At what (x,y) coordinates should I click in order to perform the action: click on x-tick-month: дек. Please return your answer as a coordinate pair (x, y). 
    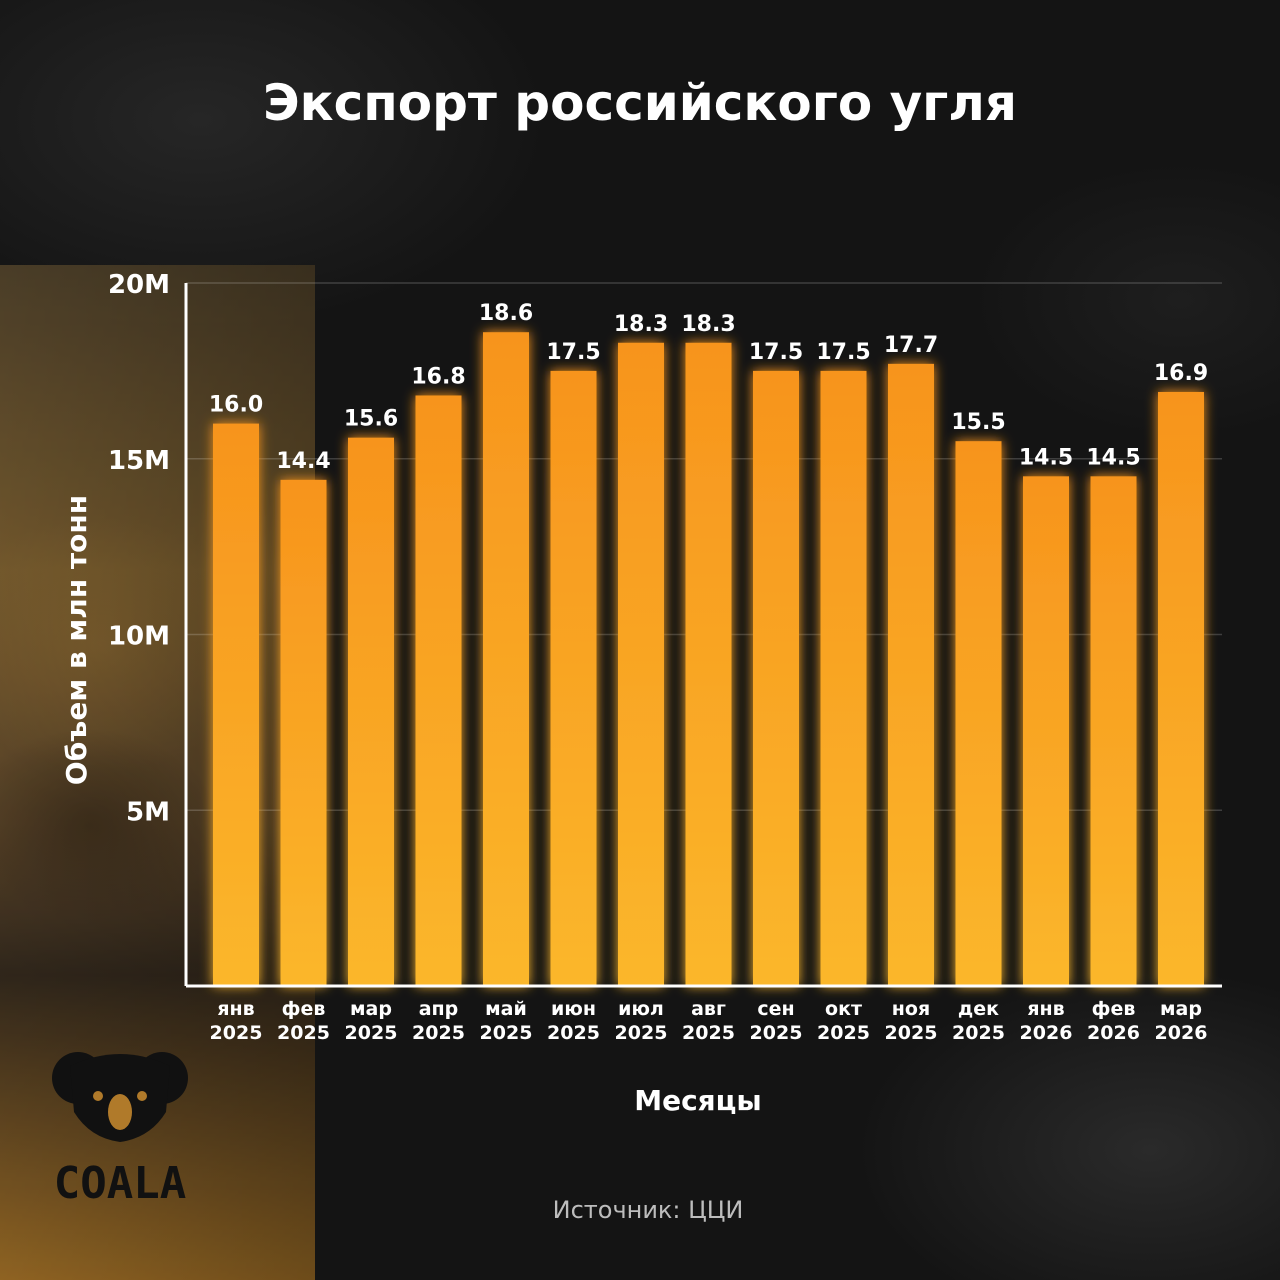
    Looking at the image, I should click on (978, 1009).